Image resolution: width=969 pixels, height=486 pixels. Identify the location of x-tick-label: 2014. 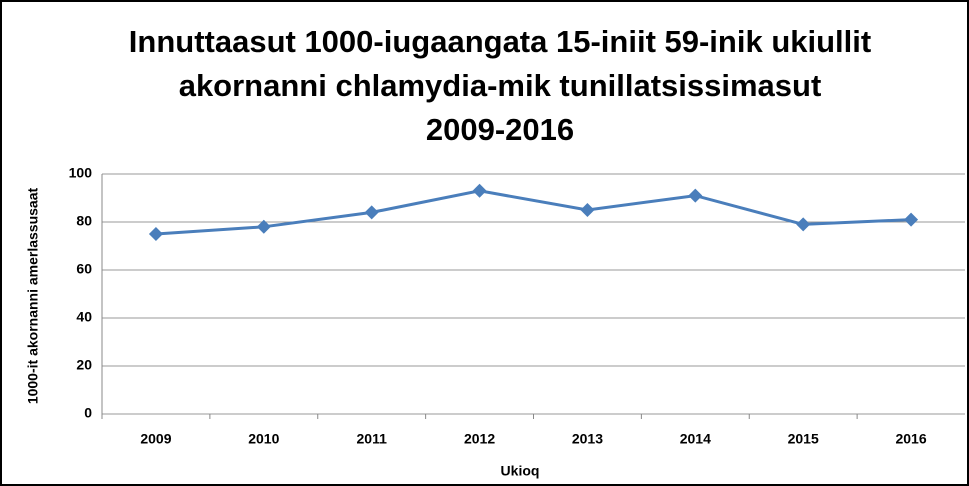
(695, 439).